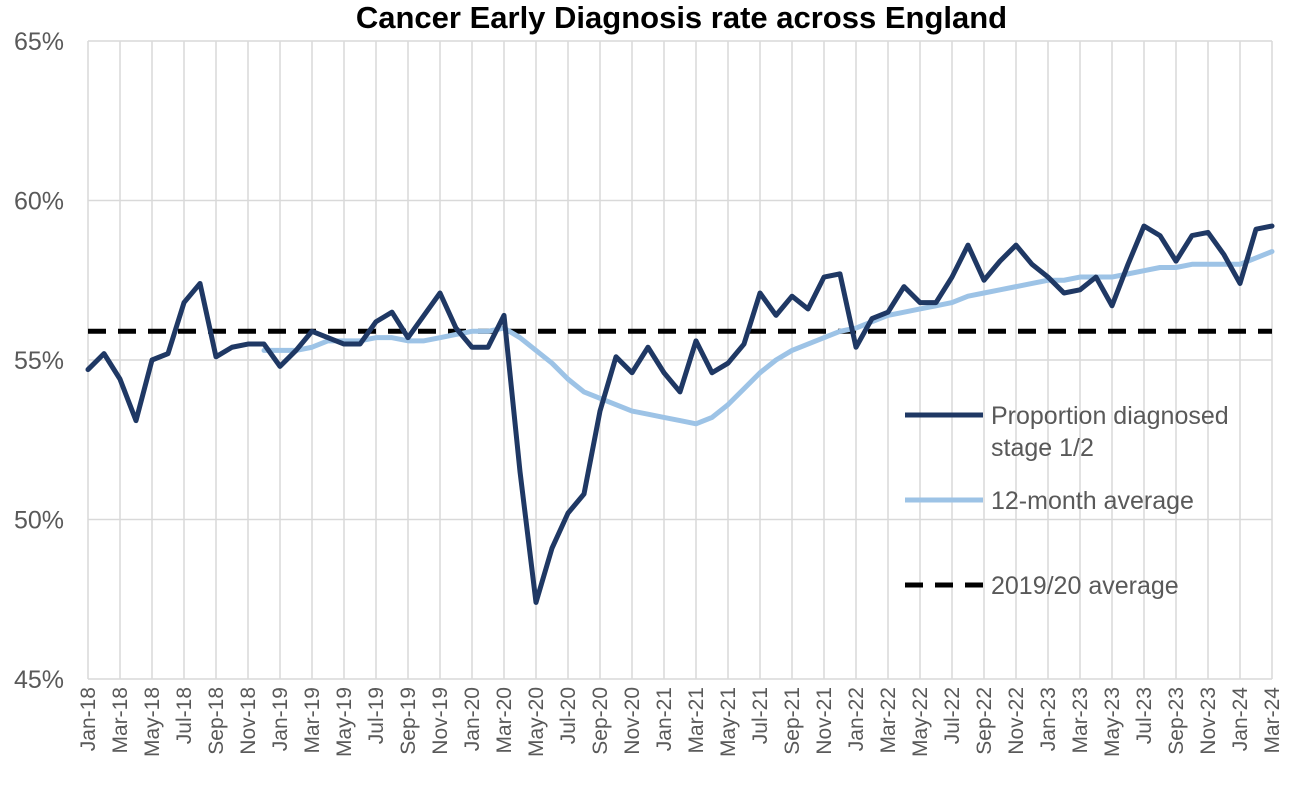 The image size is (1312, 811). What do you see at coordinates (824, 721) in the screenshot?
I see `x-tick-label: Nov-21` at bounding box center [824, 721].